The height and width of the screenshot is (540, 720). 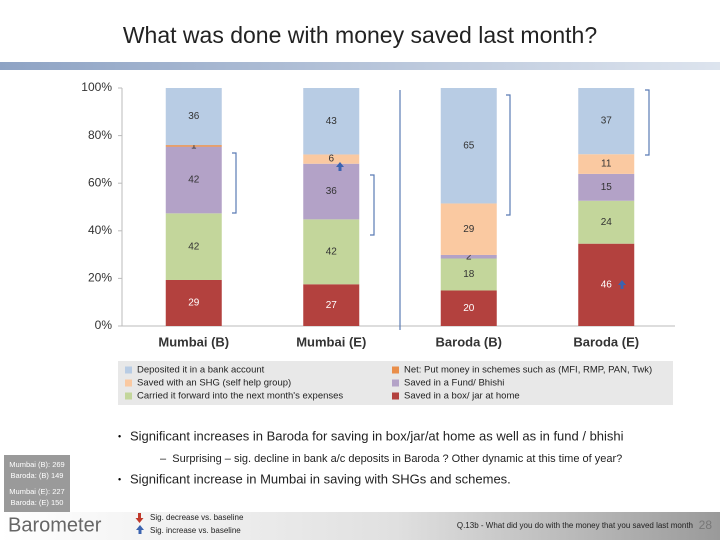 I want to click on x-tick-label: Mumbai (E), so click(x=331, y=341).